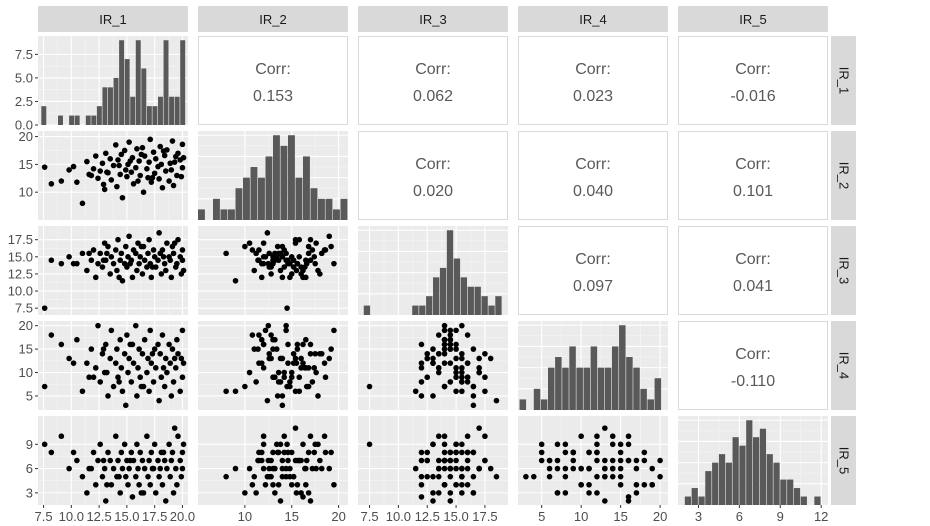 The height and width of the screenshot is (526, 930). Describe the element at coordinates (821, 516) in the screenshot. I see `x-tick-label: 12` at that location.